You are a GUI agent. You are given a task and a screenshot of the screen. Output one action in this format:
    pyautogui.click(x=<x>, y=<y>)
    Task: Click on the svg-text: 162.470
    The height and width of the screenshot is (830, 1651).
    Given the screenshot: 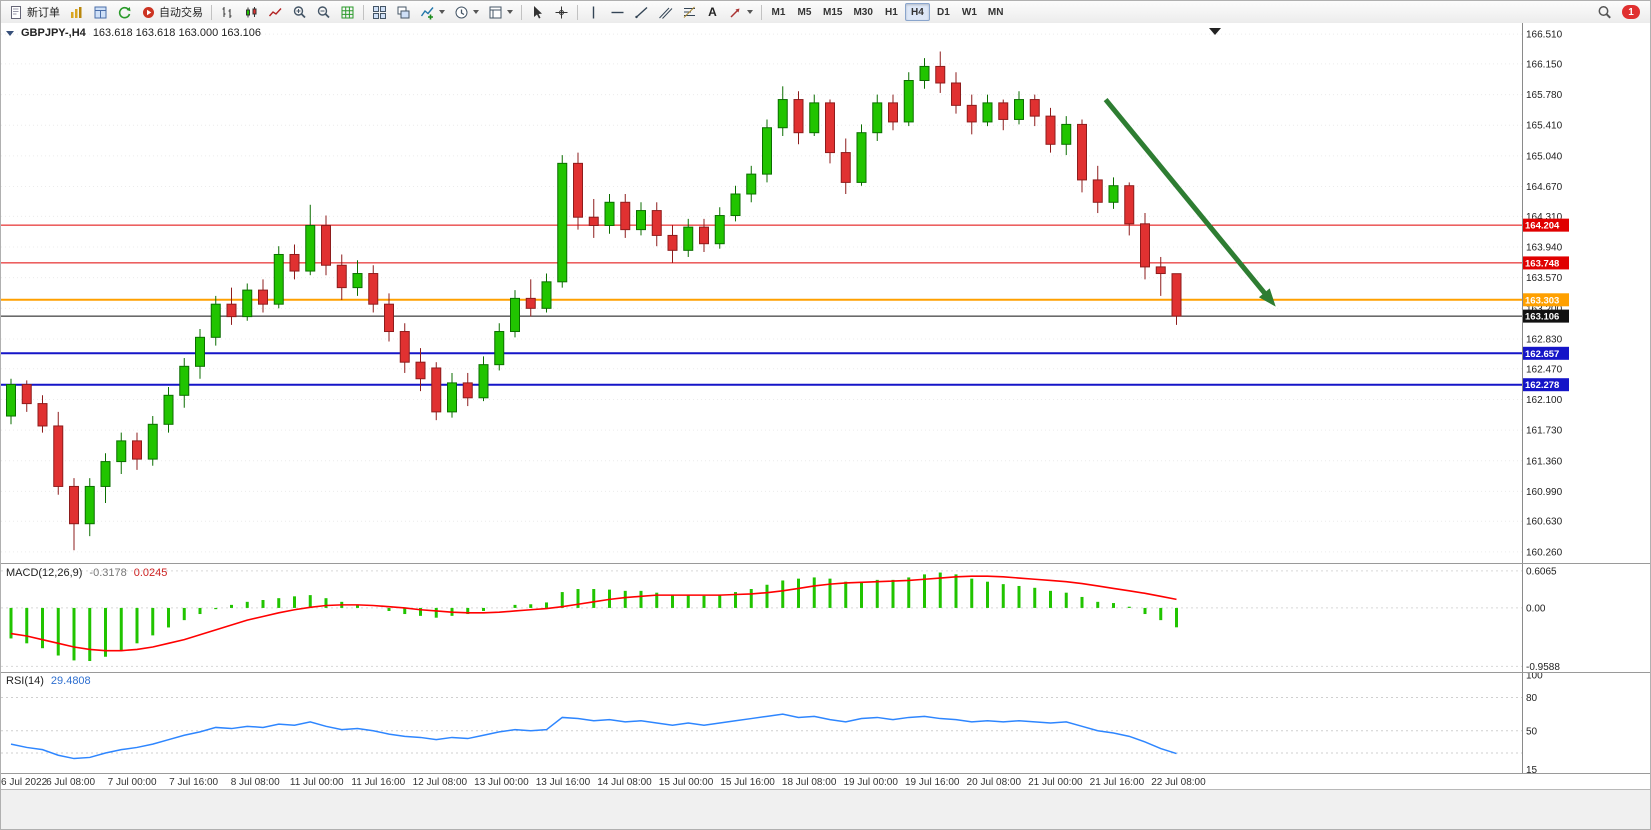 What is the action you would take?
    pyautogui.click(x=1544, y=369)
    